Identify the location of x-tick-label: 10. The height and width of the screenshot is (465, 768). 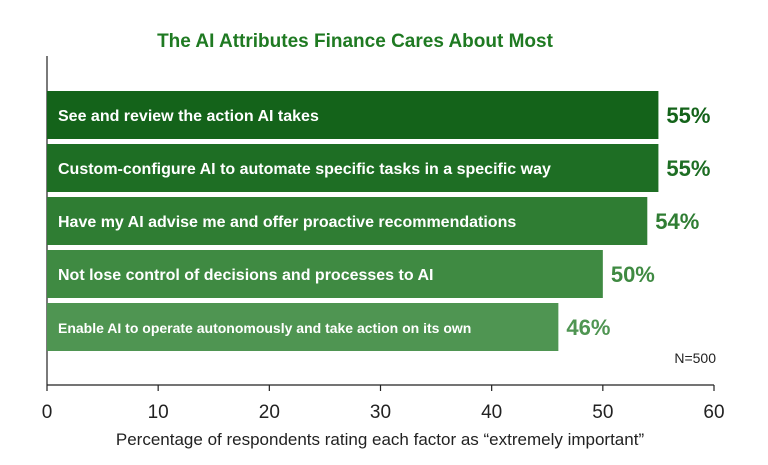
(158, 412).